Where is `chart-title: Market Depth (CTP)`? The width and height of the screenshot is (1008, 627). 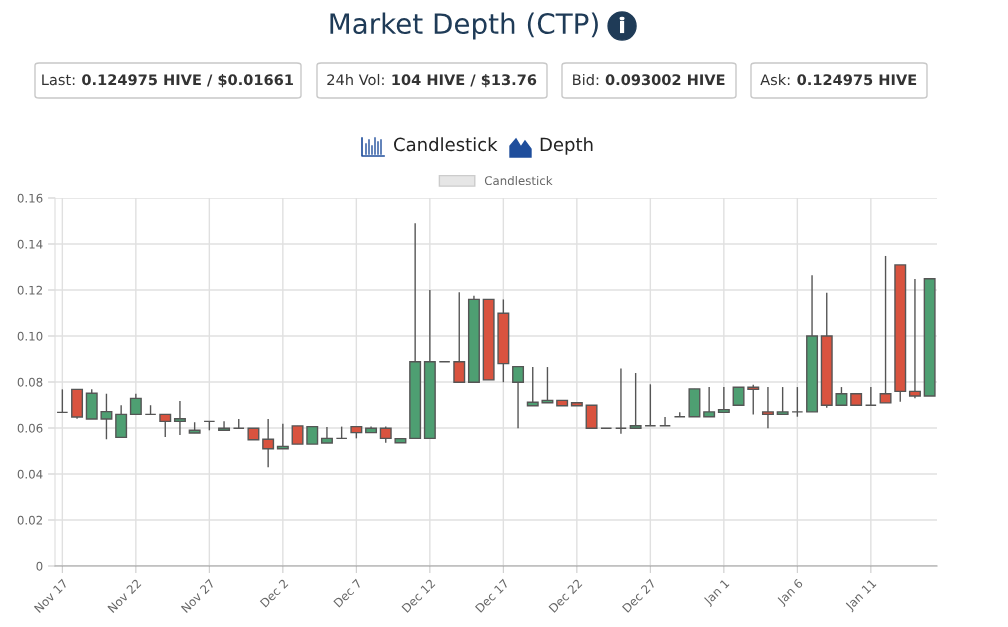 chart-title: Market Depth (CTP) is located at coordinates (464, 26).